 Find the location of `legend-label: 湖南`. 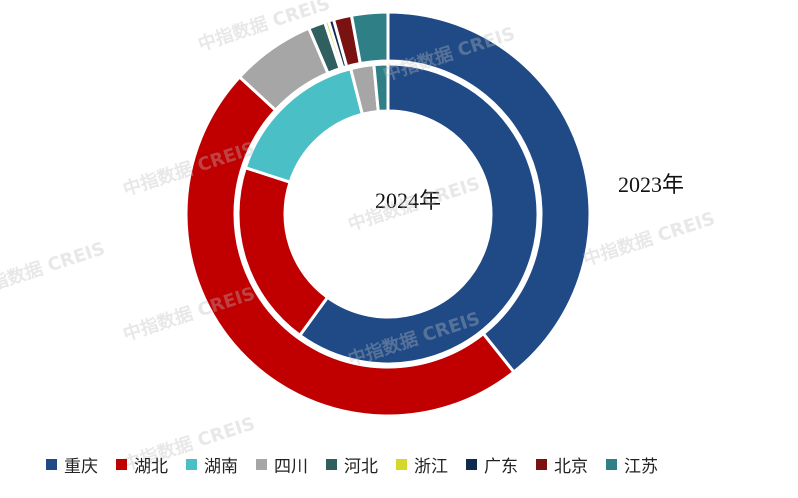

legend-label: 湖南 is located at coordinates (221, 467).